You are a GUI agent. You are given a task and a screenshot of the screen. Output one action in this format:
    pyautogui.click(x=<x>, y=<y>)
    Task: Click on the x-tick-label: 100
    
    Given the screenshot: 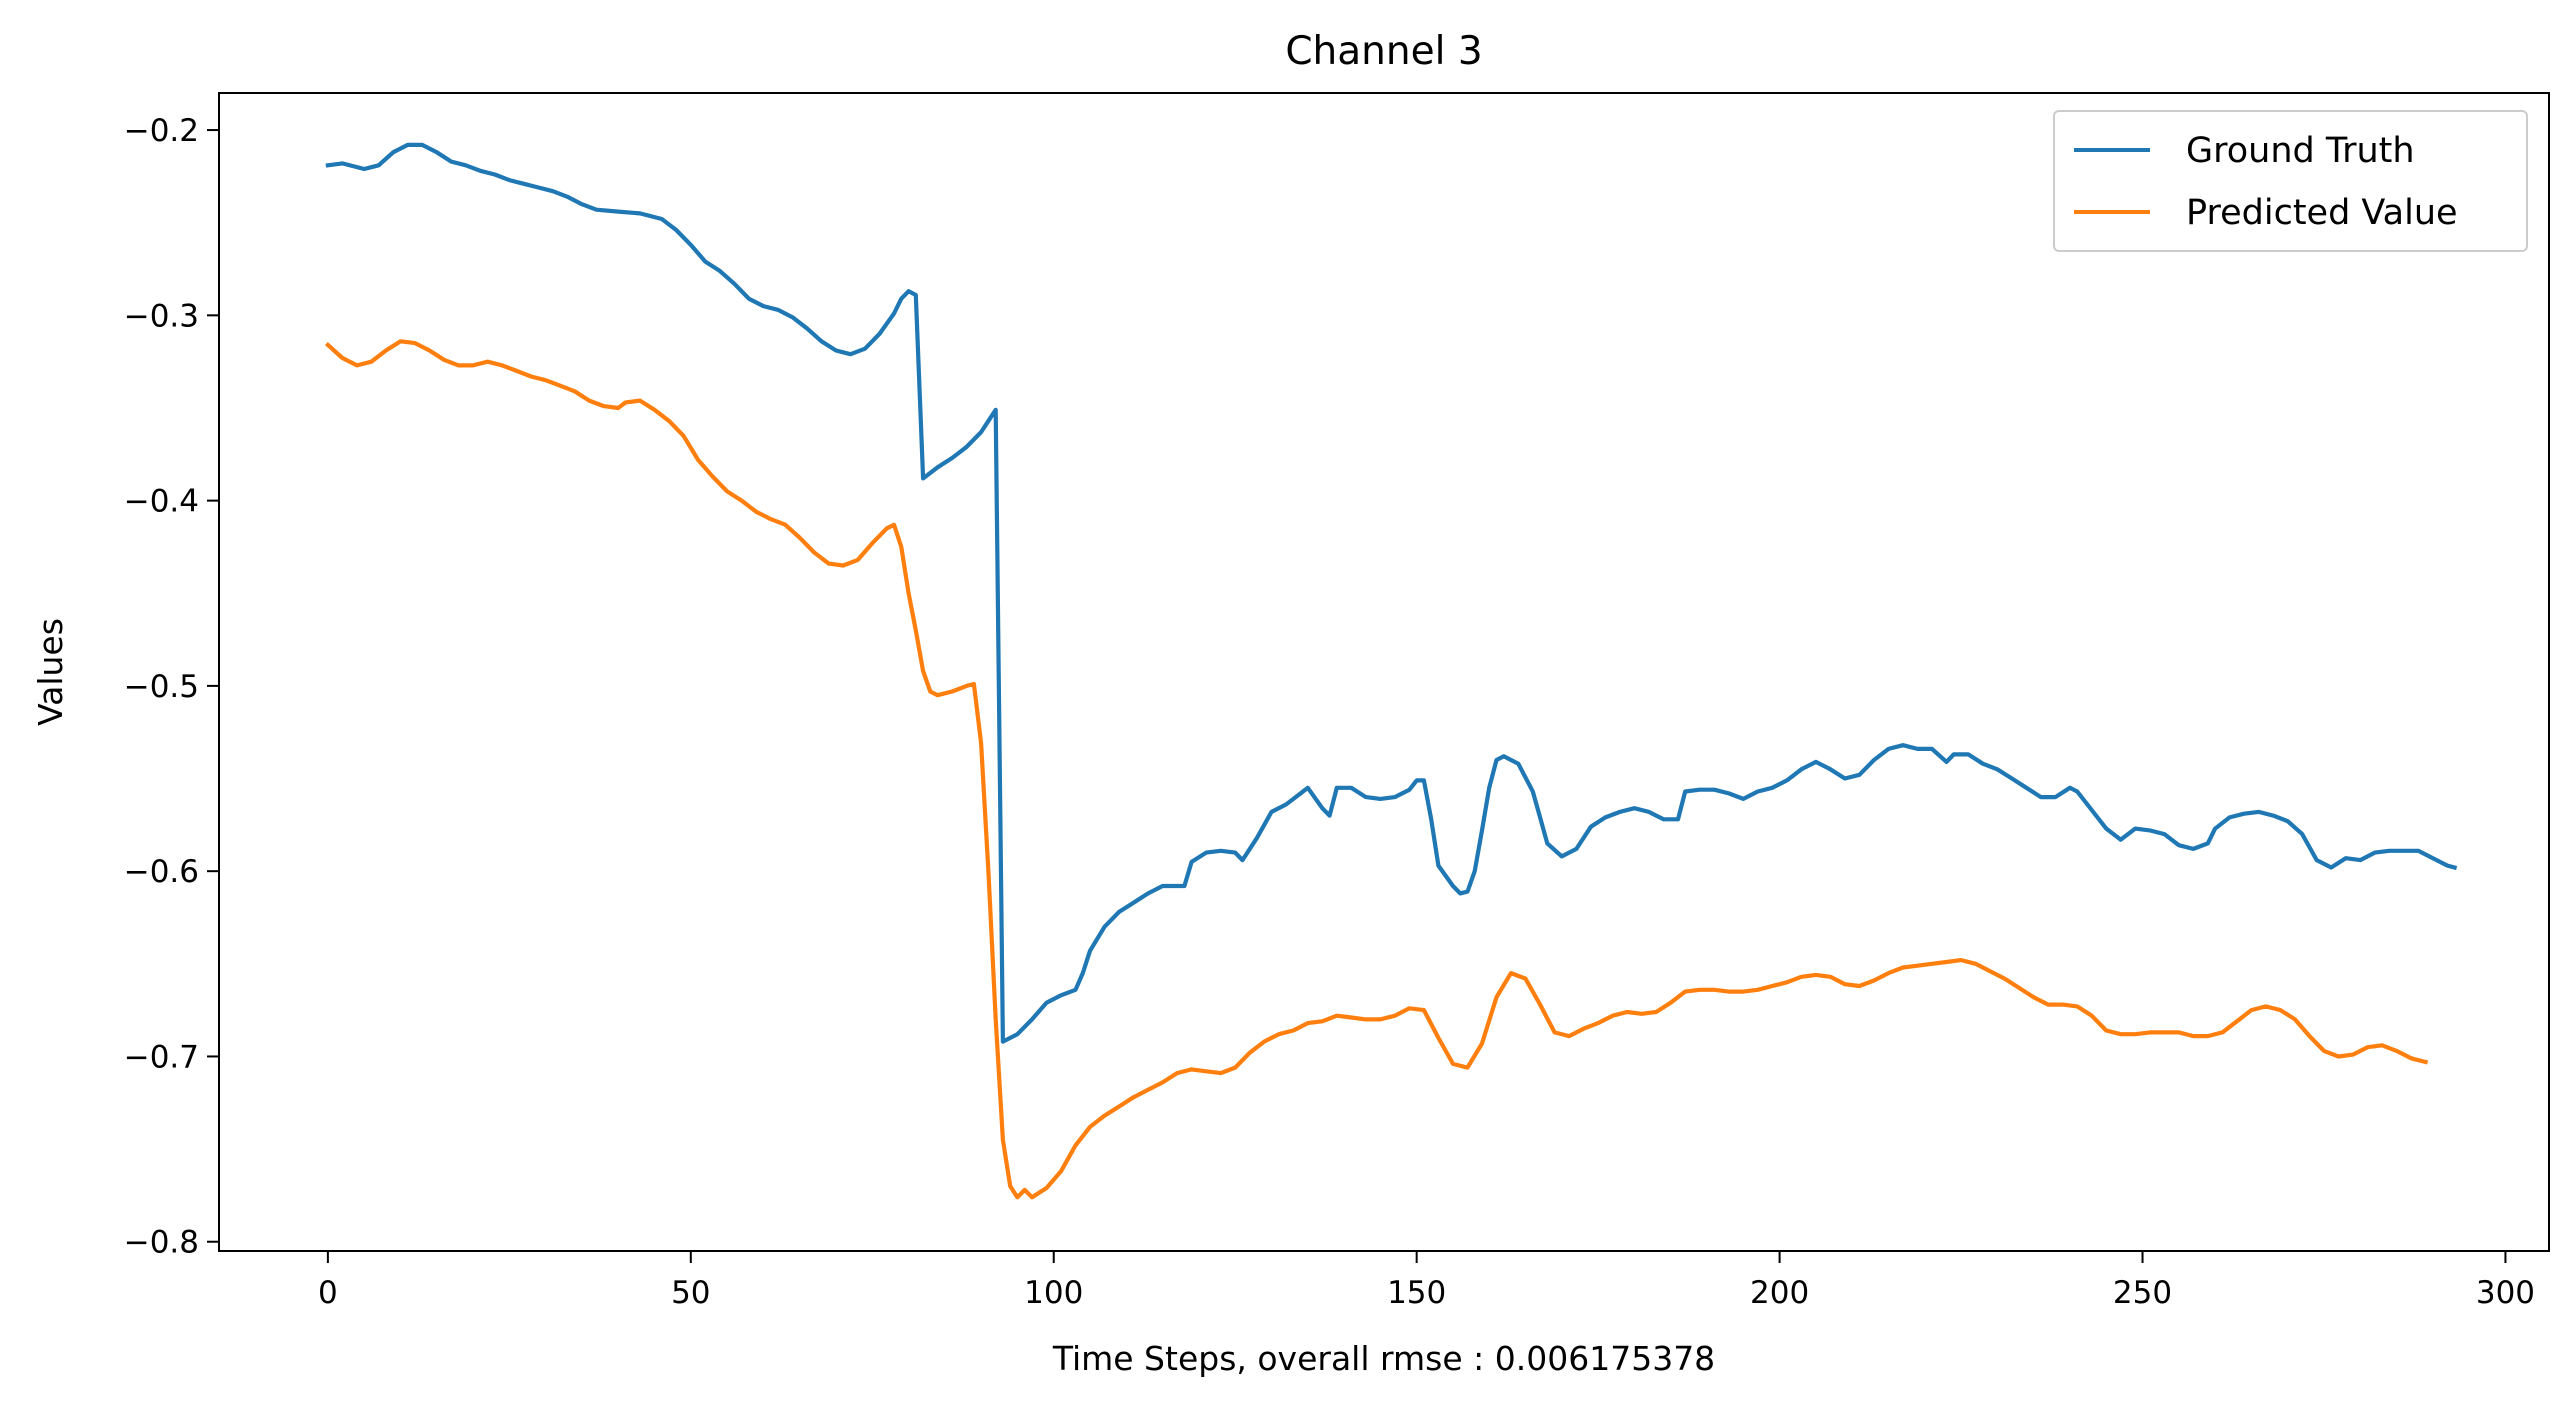 What is the action you would take?
    pyautogui.click(x=1053, y=1293)
    